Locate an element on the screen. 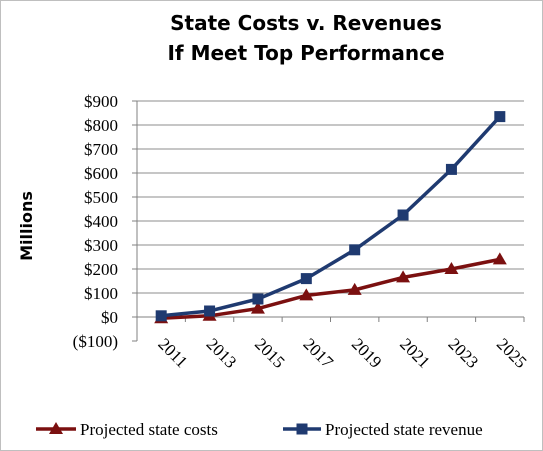  y-tick-label: $800 is located at coordinates (101, 125).